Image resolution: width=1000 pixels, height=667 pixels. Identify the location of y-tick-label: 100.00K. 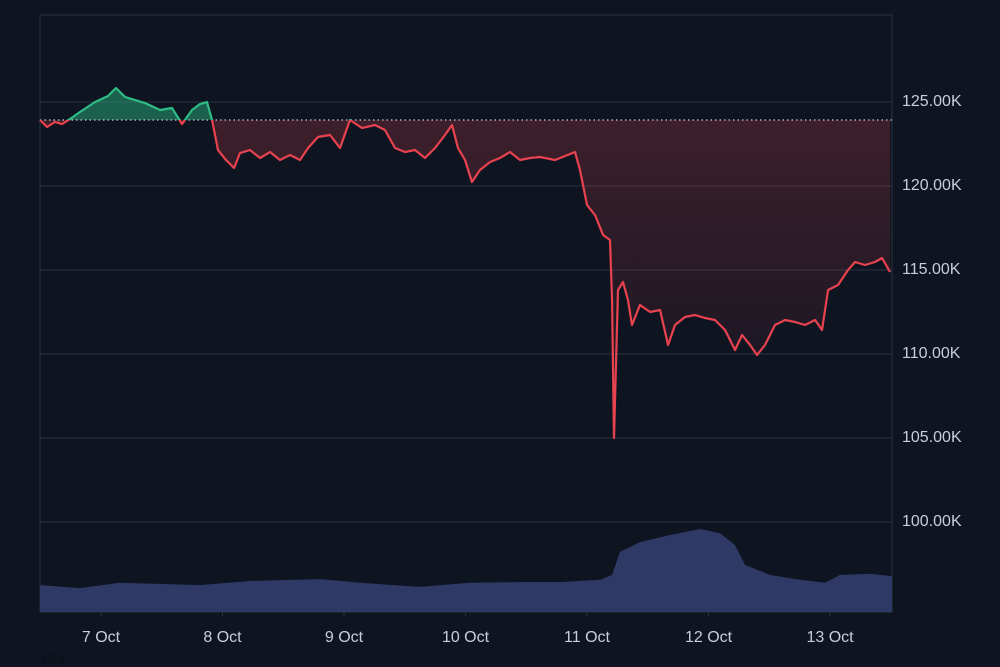
(932, 521).